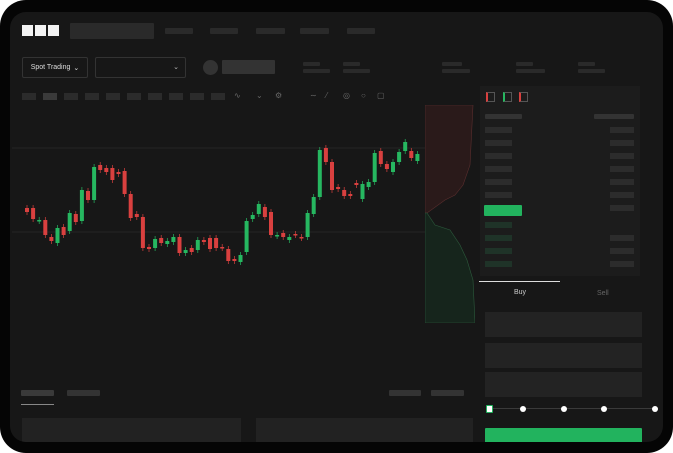  I want to click on ask-price, so click(498, 130).